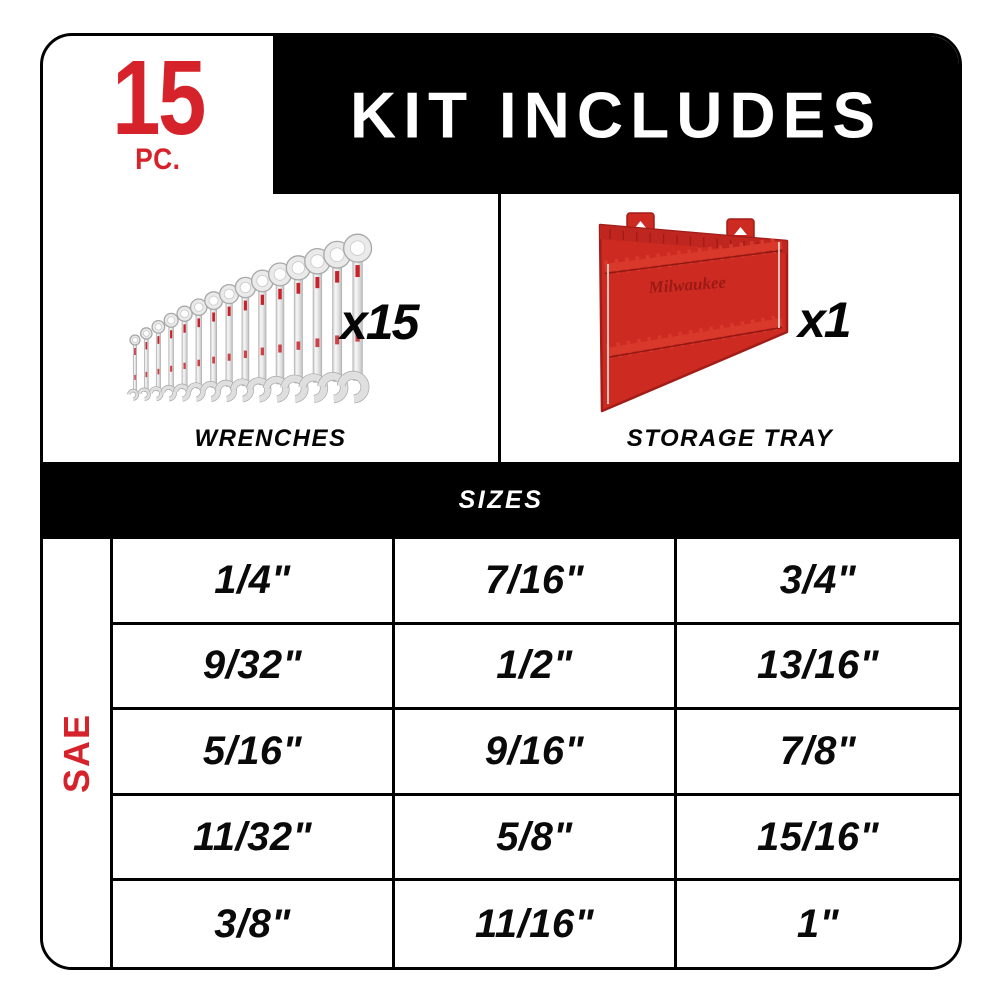  What do you see at coordinates (693, 312) in the screenshot?
I see `storage-tray-image: Milwaukee` at bounding box center [693, 312].